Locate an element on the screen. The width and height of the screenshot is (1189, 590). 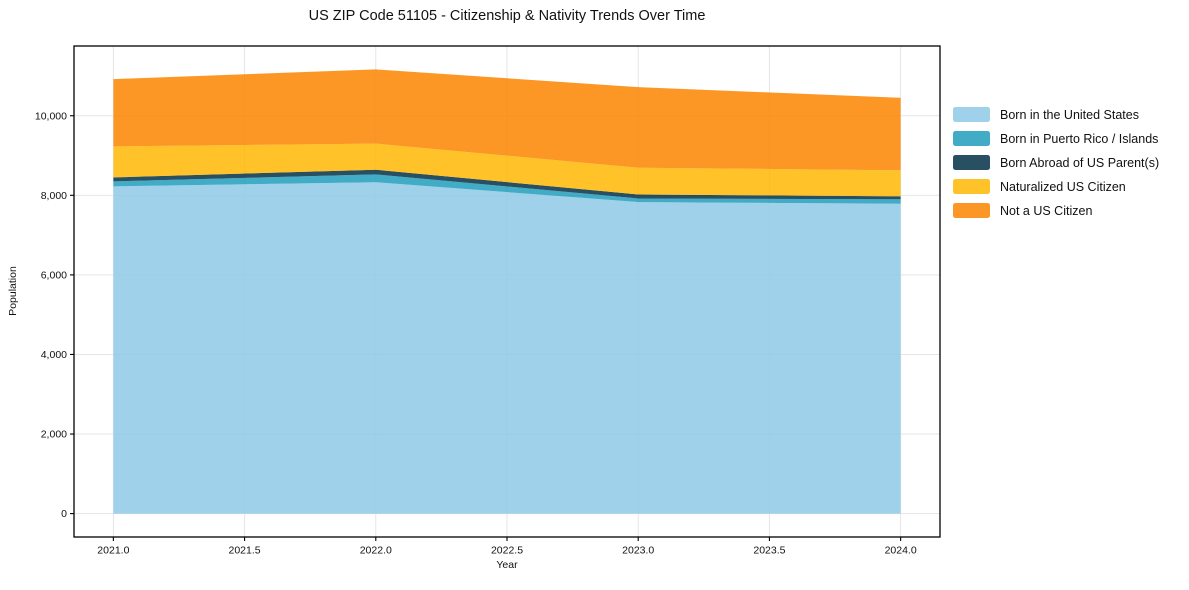
x-tick-label: 2023.0 is located at coordinates (638, 551).